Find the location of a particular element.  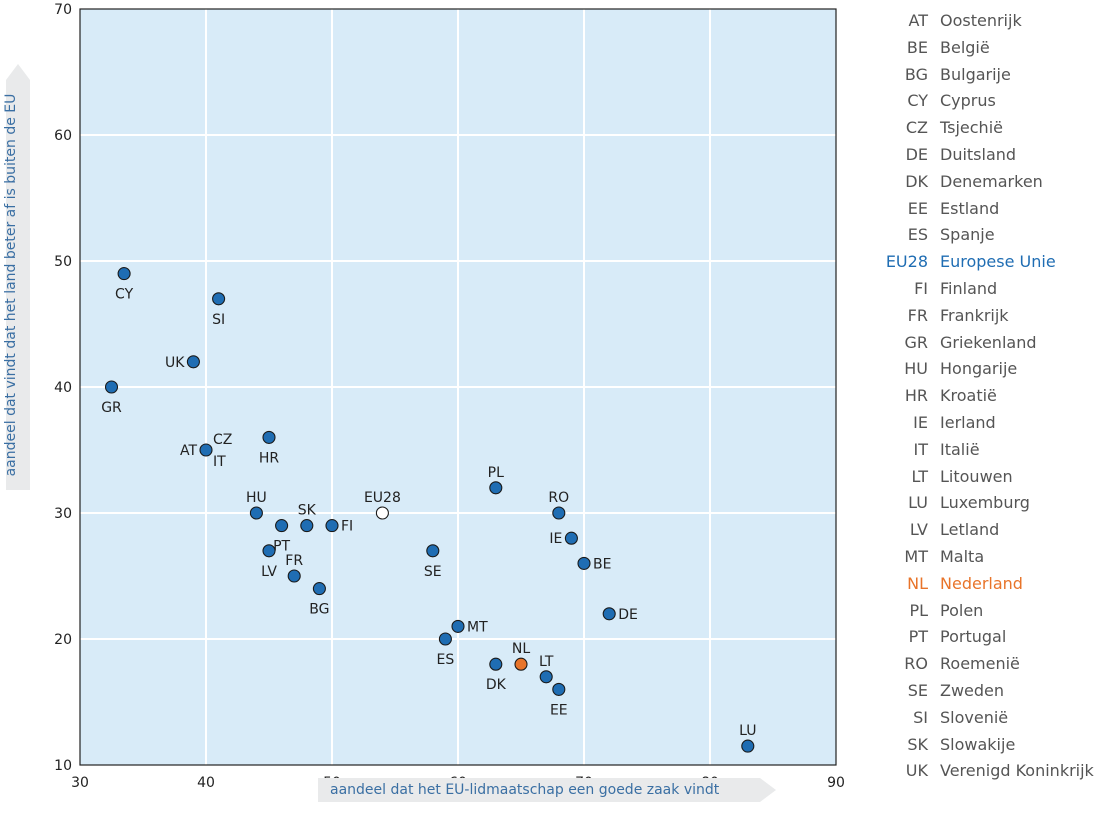

legend-code: EE is located at coordinates (917, 208).